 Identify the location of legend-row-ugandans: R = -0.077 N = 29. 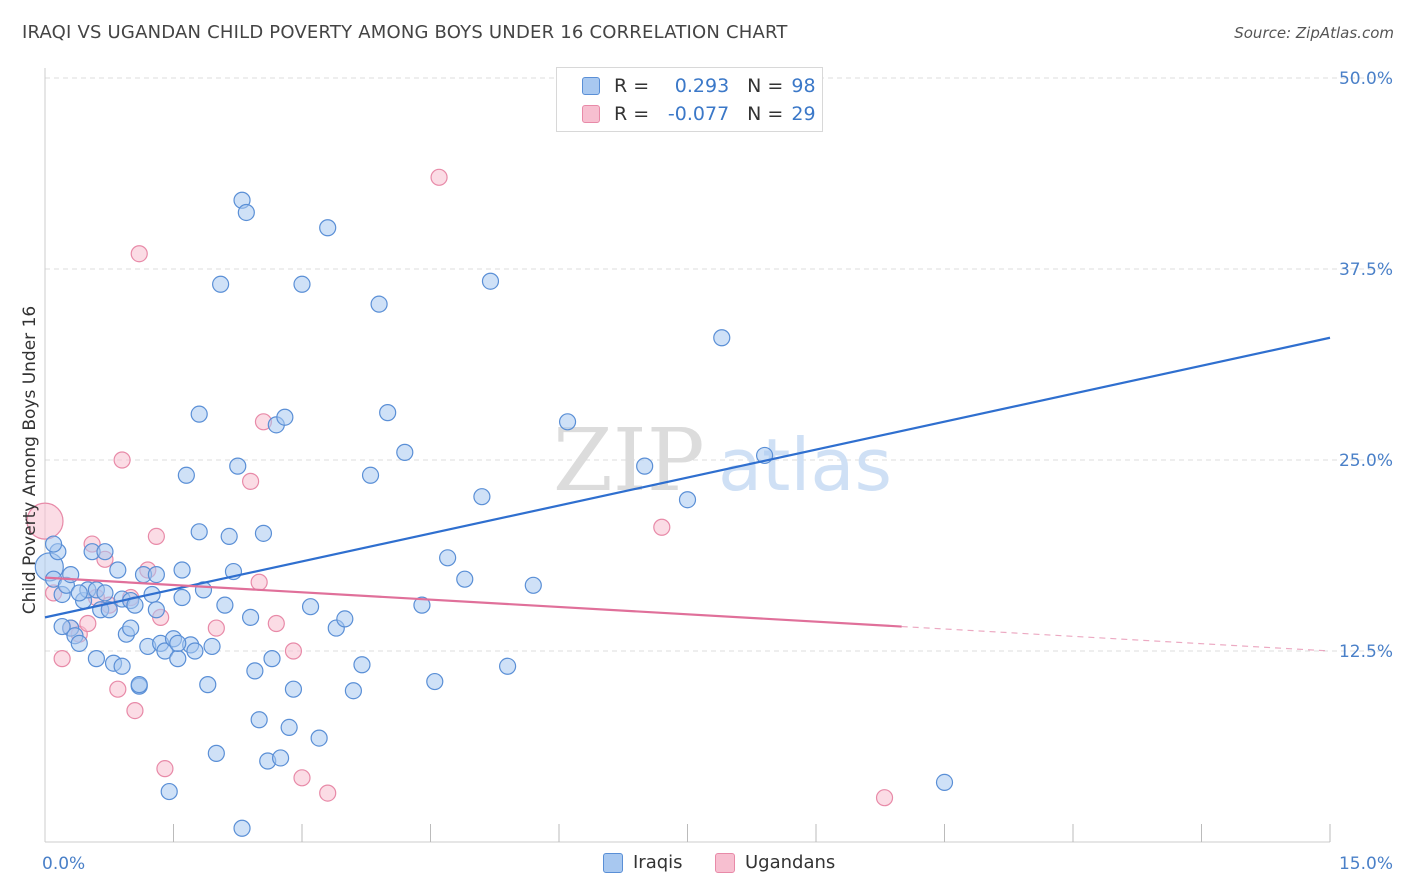
(699, 114).